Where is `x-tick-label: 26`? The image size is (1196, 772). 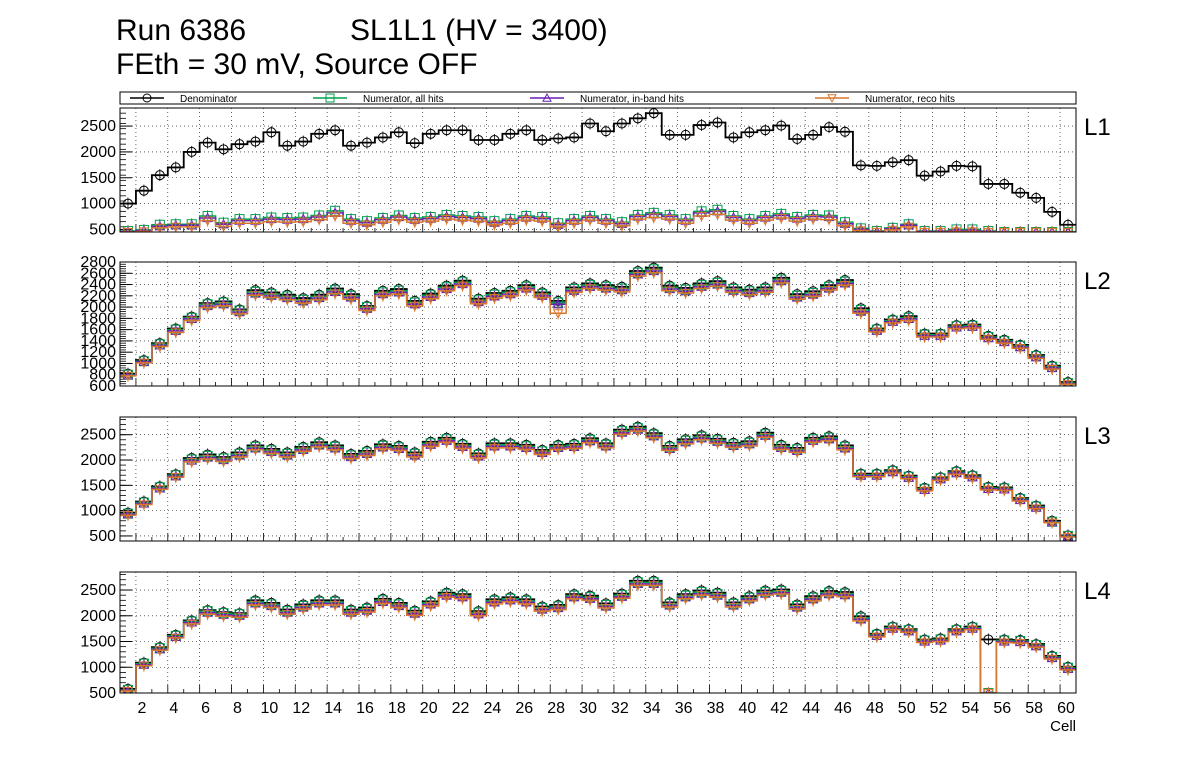 x-tick-label: 26 is located at coordinates (524, 708).